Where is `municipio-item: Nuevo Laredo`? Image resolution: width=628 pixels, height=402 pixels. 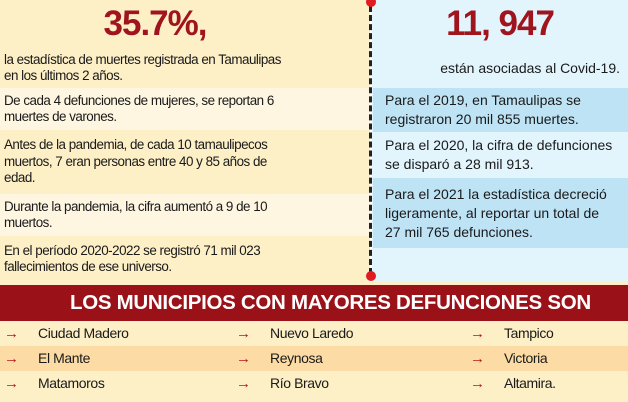
municipio-item: Nuevo Laredo is located at coordinates (312, 333).